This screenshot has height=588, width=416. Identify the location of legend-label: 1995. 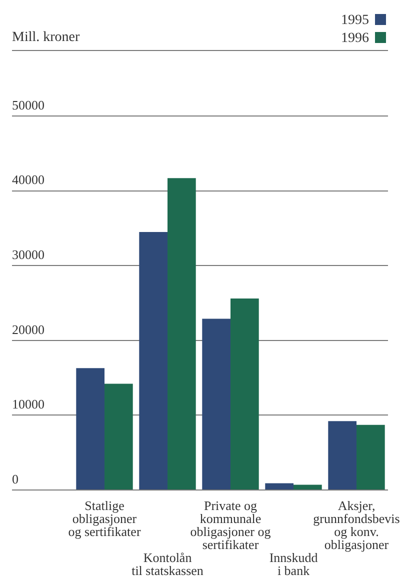
(355, 20).